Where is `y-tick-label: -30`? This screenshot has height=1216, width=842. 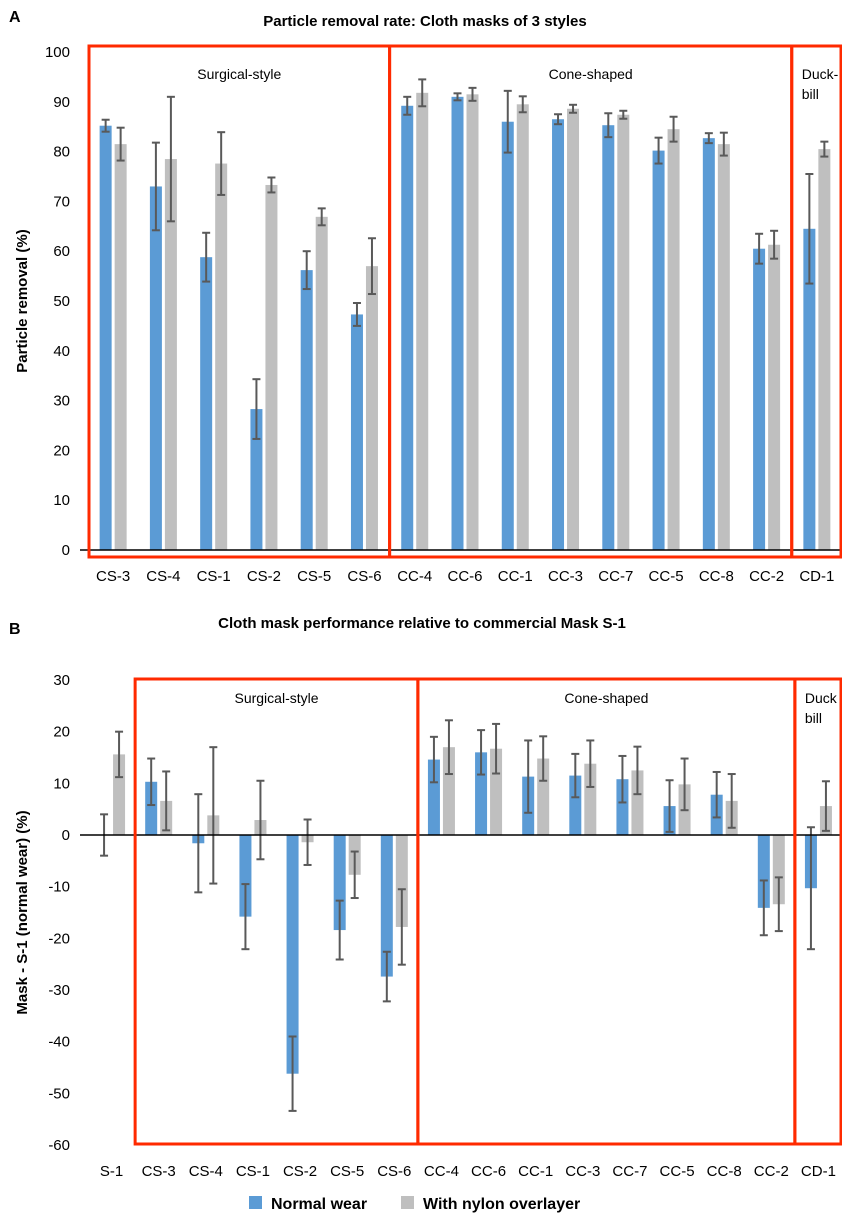
y-tick-label: -30 is located at coordinates (59, 990).